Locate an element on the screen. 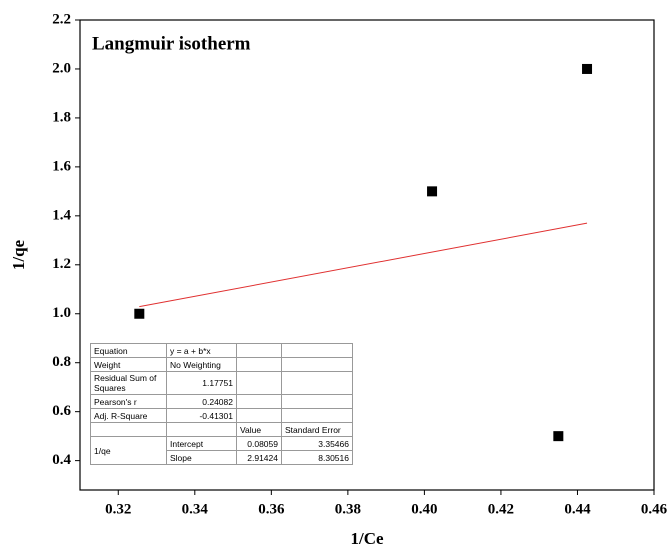 This screenshot has width=672, height=551. y-tick-label: 1.4 is located at coordinates (61, 215).